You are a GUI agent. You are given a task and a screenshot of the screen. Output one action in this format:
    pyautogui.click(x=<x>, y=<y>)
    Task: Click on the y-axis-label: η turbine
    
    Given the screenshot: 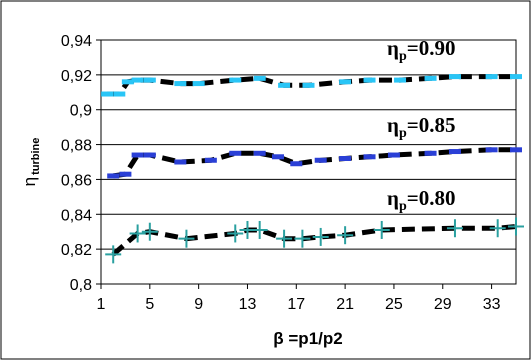 What is the action you would take?
    pyautogui.click(x=31, y=162)
    